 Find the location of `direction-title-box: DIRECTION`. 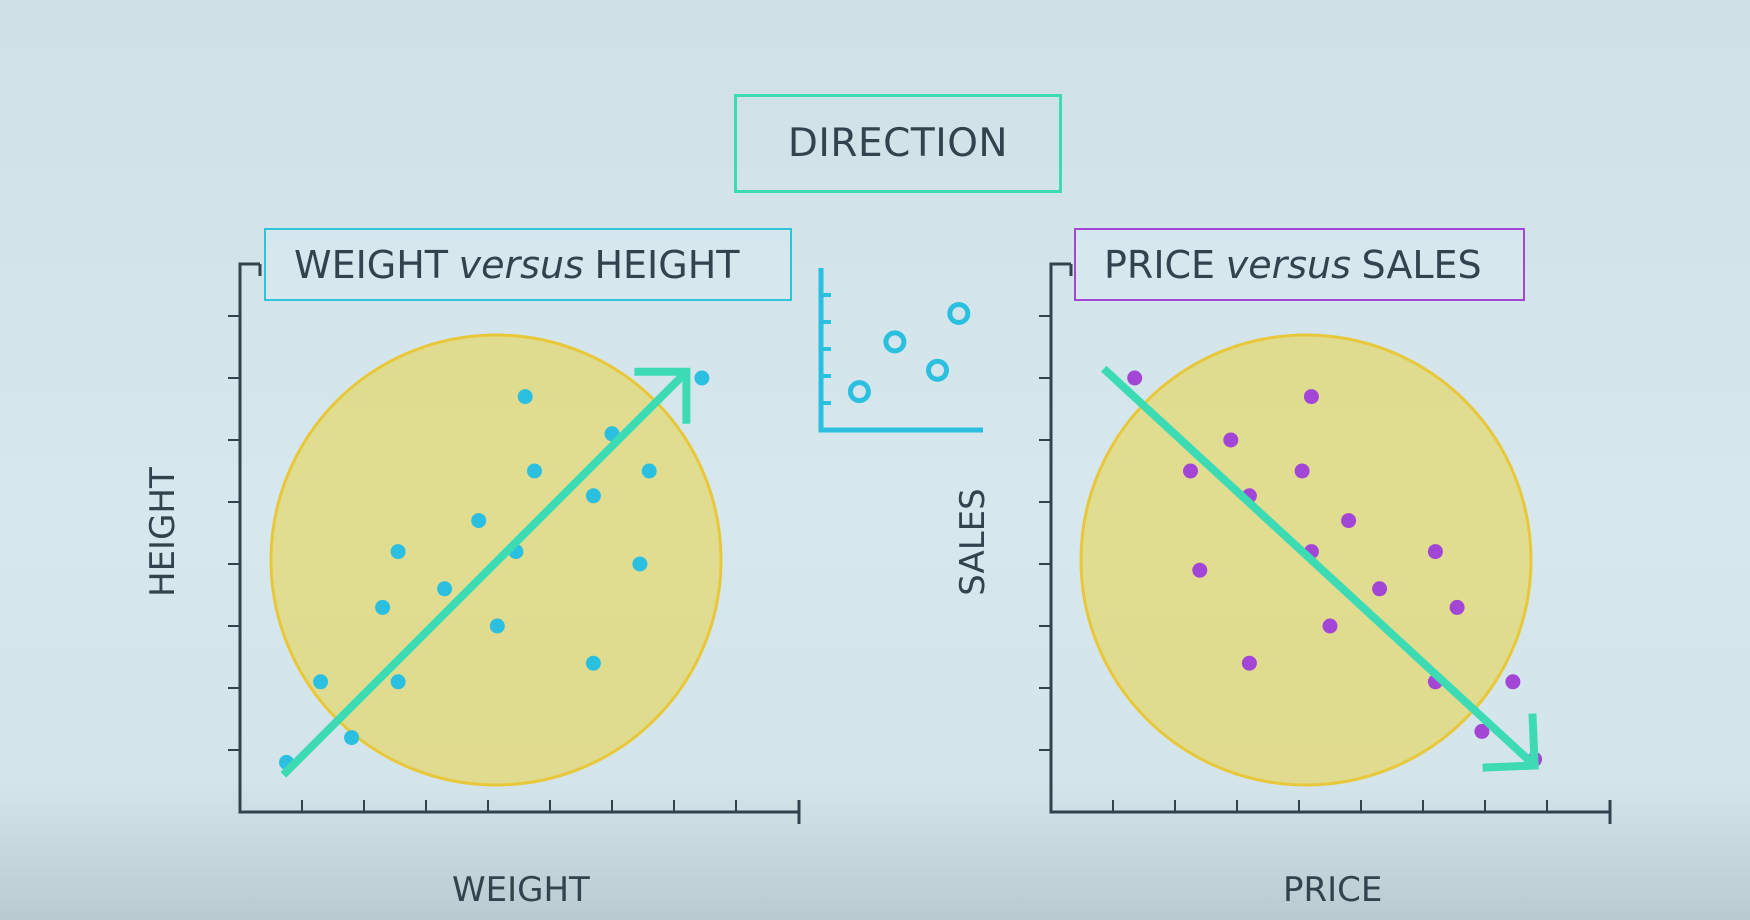

direction-title-box: DIRECTION is located at coordinates (898, 143).